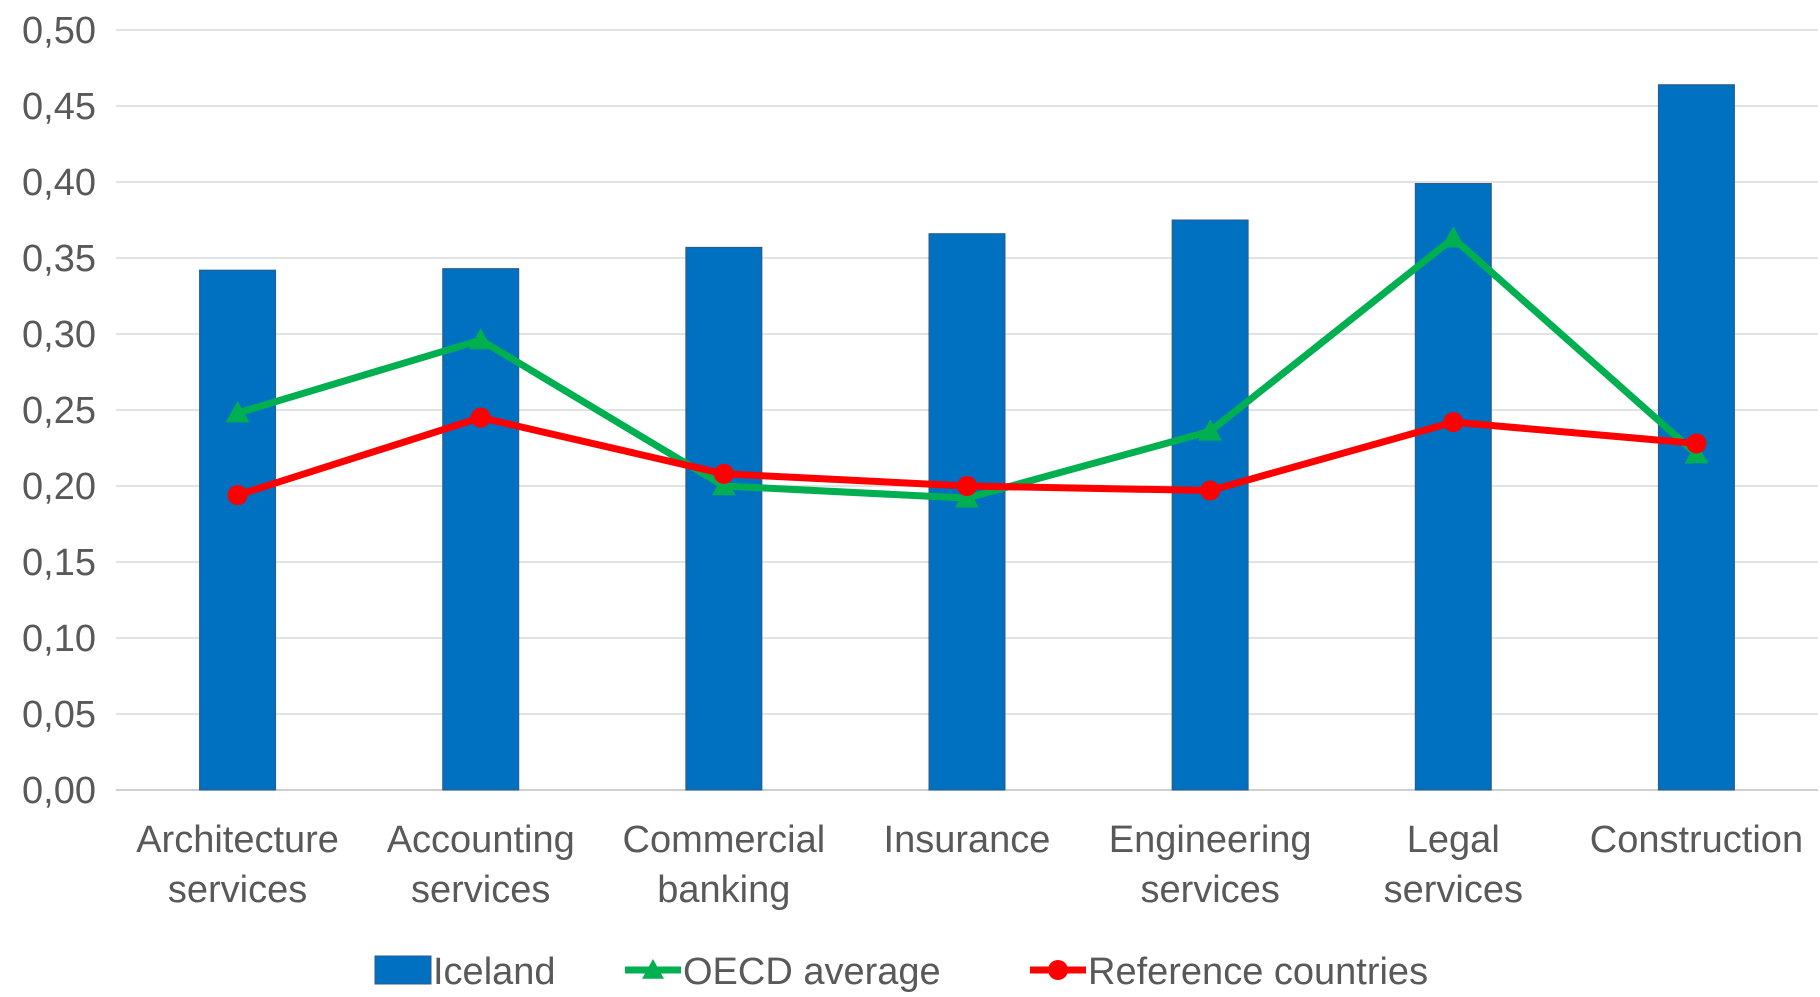 The height and width of the screenshot is (997, 1820). What do you see at coordinates (1210, 840) in the screenshot?
I see `x-category-label: Engineering` at bounding box center [1210, 840].